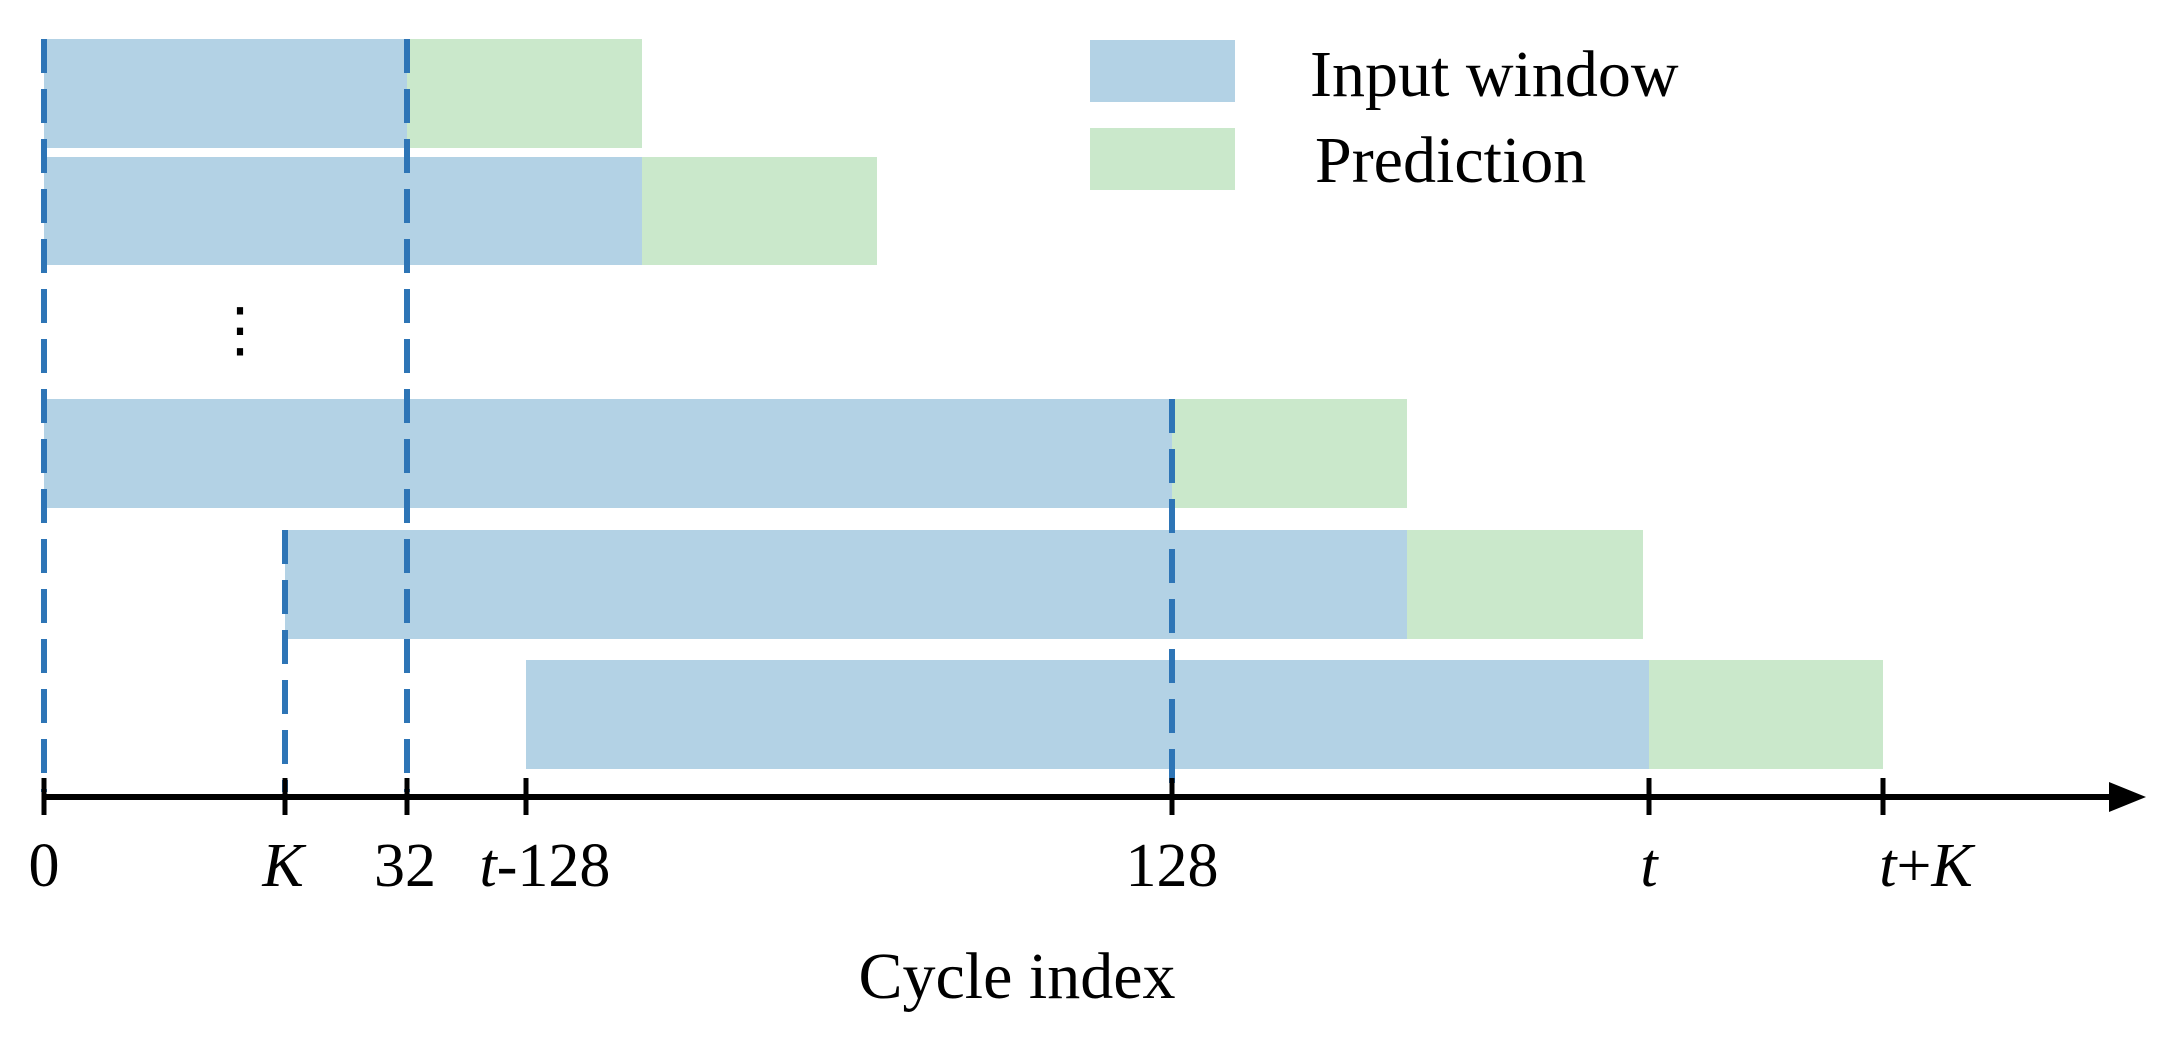 Image resolution: width=2171 pixels, height=1040 pixels. I want to click on tick-label-t-128: t-128, so click(545, 866).